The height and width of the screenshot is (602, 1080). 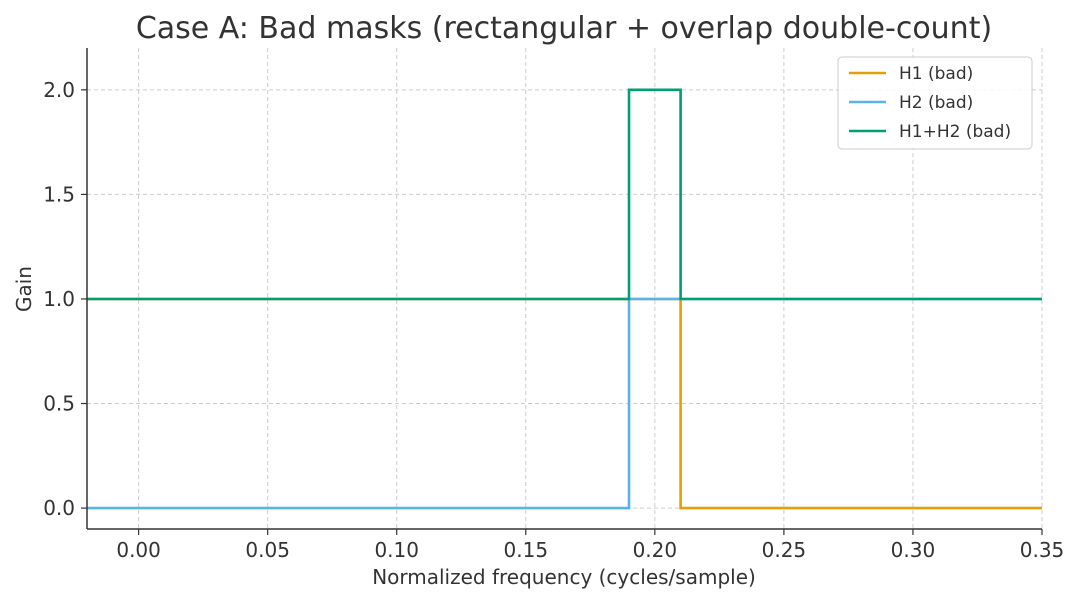 I want to click on x-tick-label: 0.15, so click(x=526, y=550).